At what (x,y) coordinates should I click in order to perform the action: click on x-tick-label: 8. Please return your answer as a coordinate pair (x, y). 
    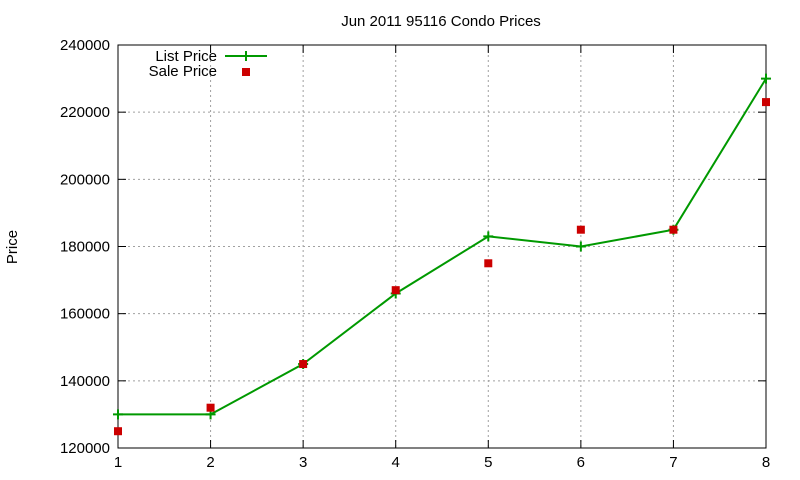
    Looking at the image, I should click on (766, 462).